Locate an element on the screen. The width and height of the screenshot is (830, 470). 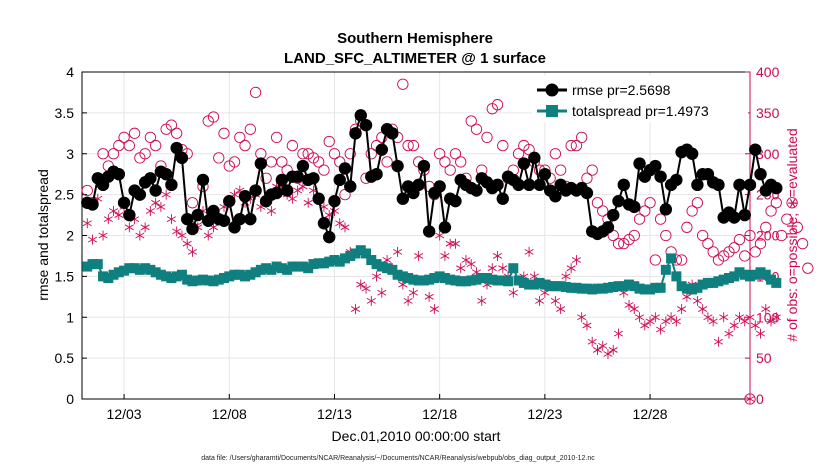
legend-spread-label: totalspread pr=1.4973 is located at coordinates (640, 111).